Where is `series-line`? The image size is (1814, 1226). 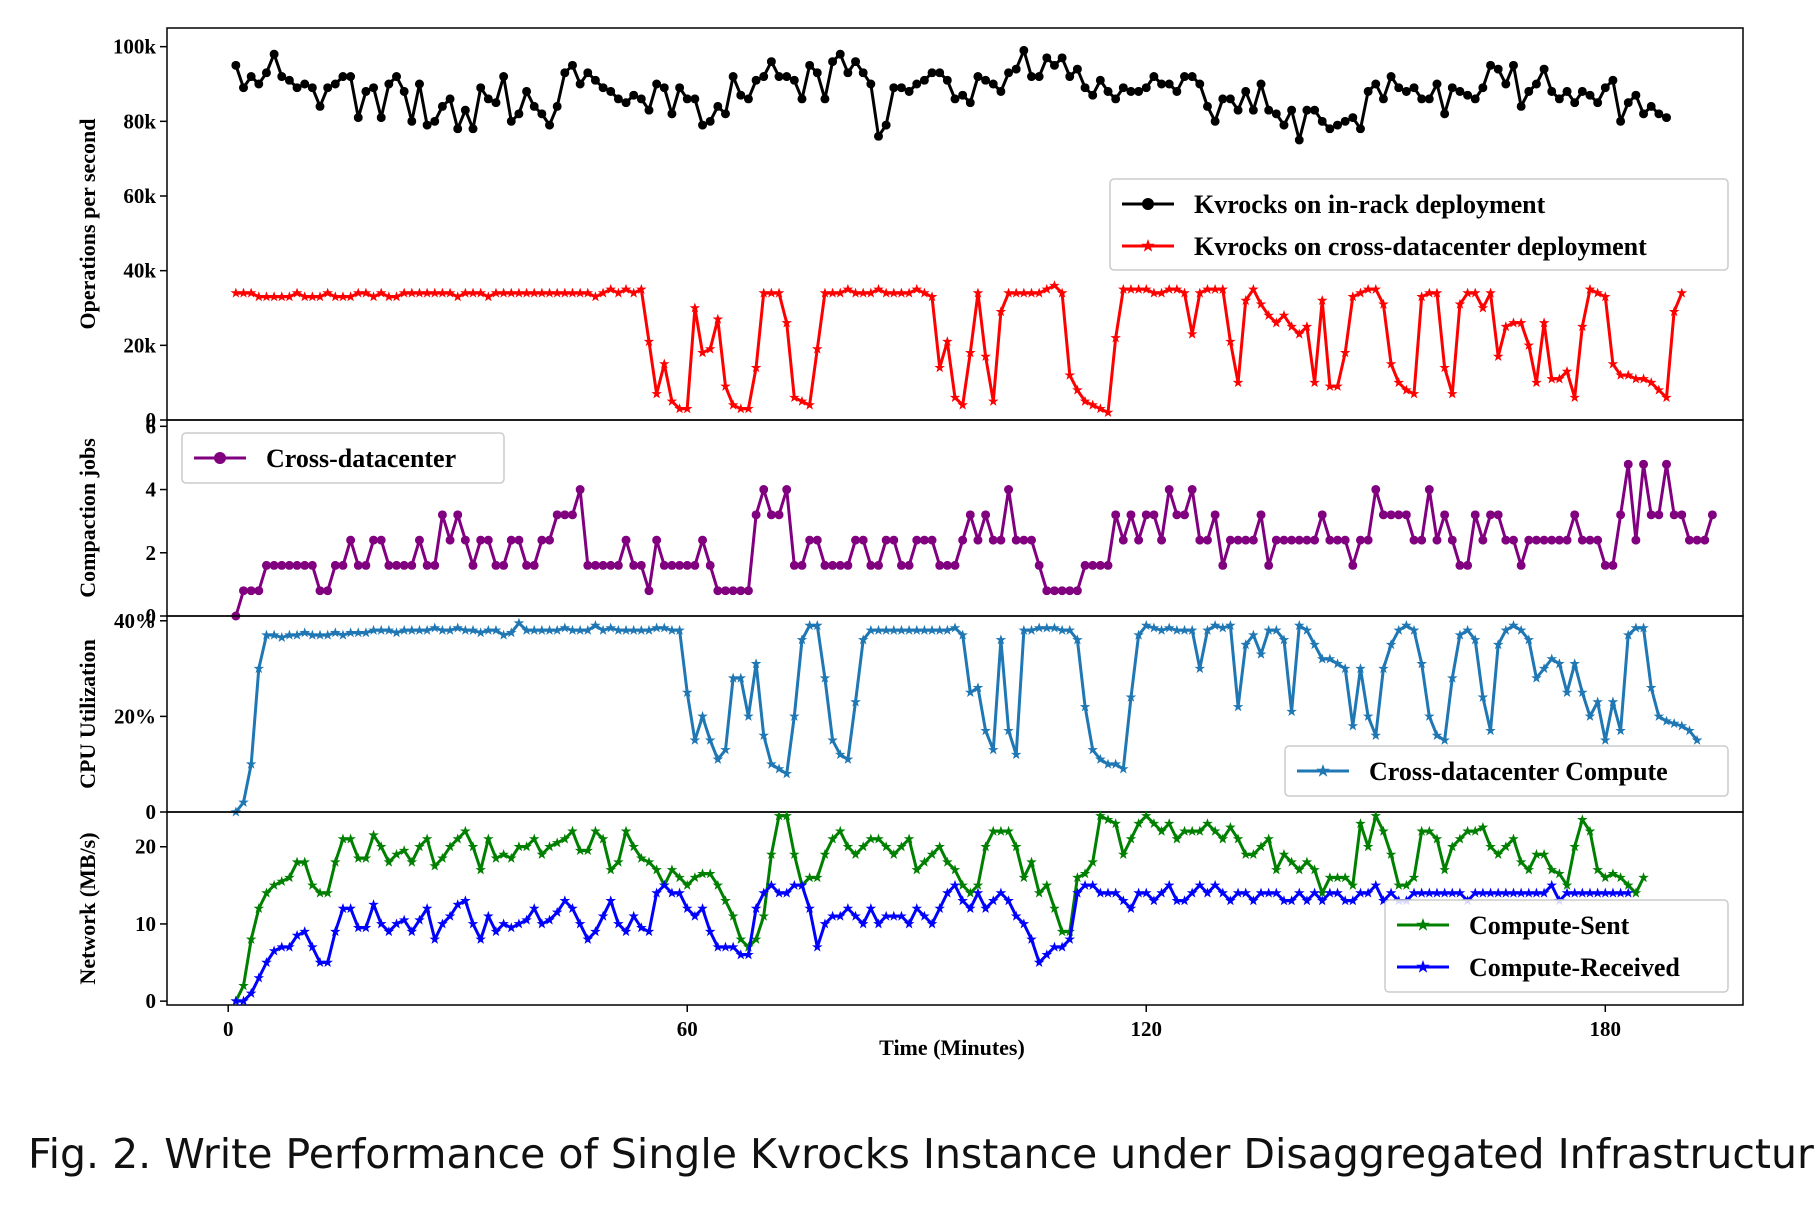
series-line is located at coordinates (959, 349).